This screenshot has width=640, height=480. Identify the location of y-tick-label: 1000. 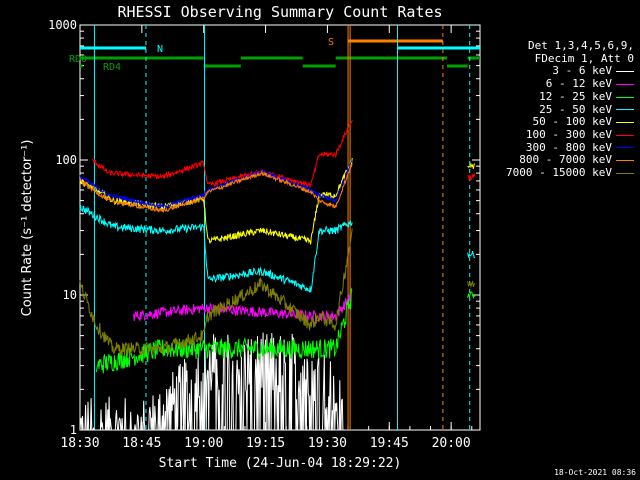
(62, 25).